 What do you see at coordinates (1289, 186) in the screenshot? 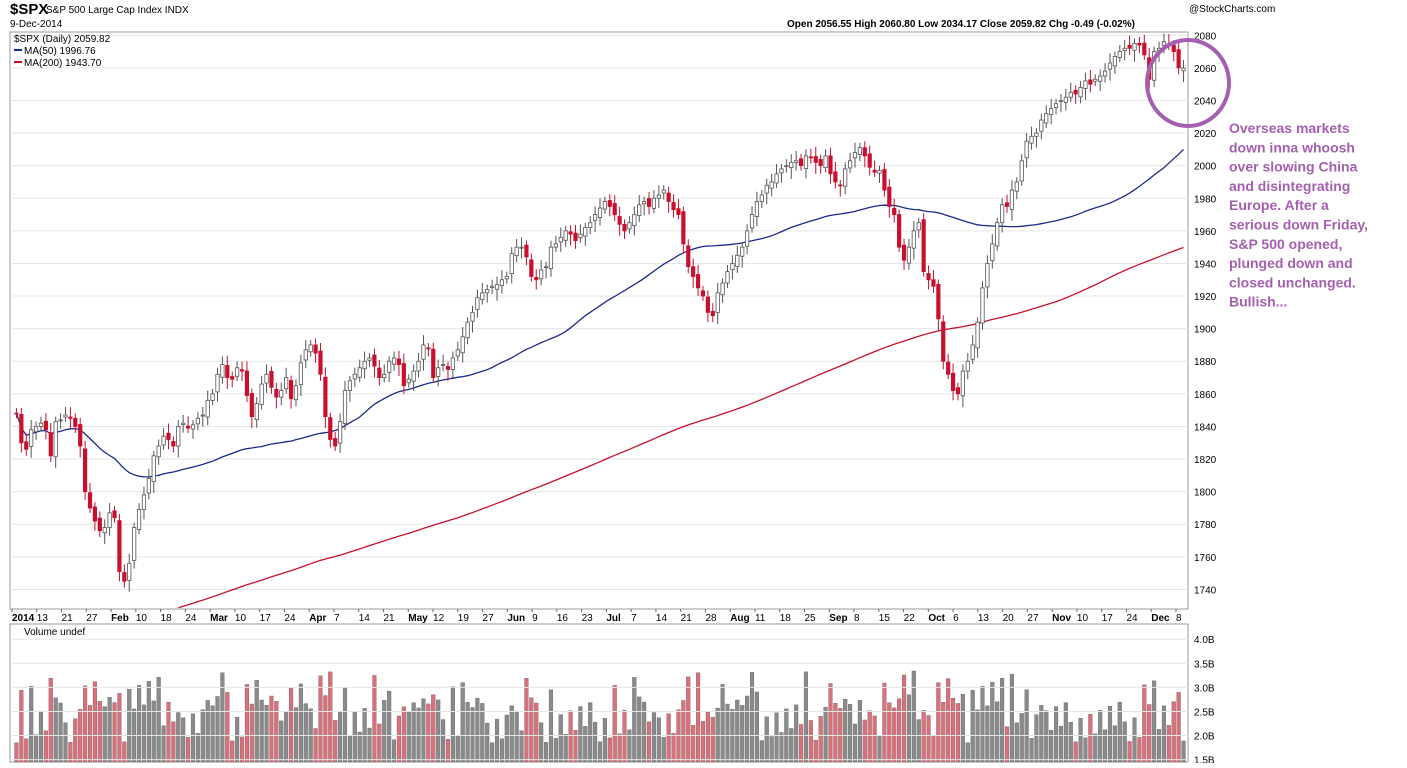
I see `annotation-line: and disintegrating` at bounding box center [1289, 186].